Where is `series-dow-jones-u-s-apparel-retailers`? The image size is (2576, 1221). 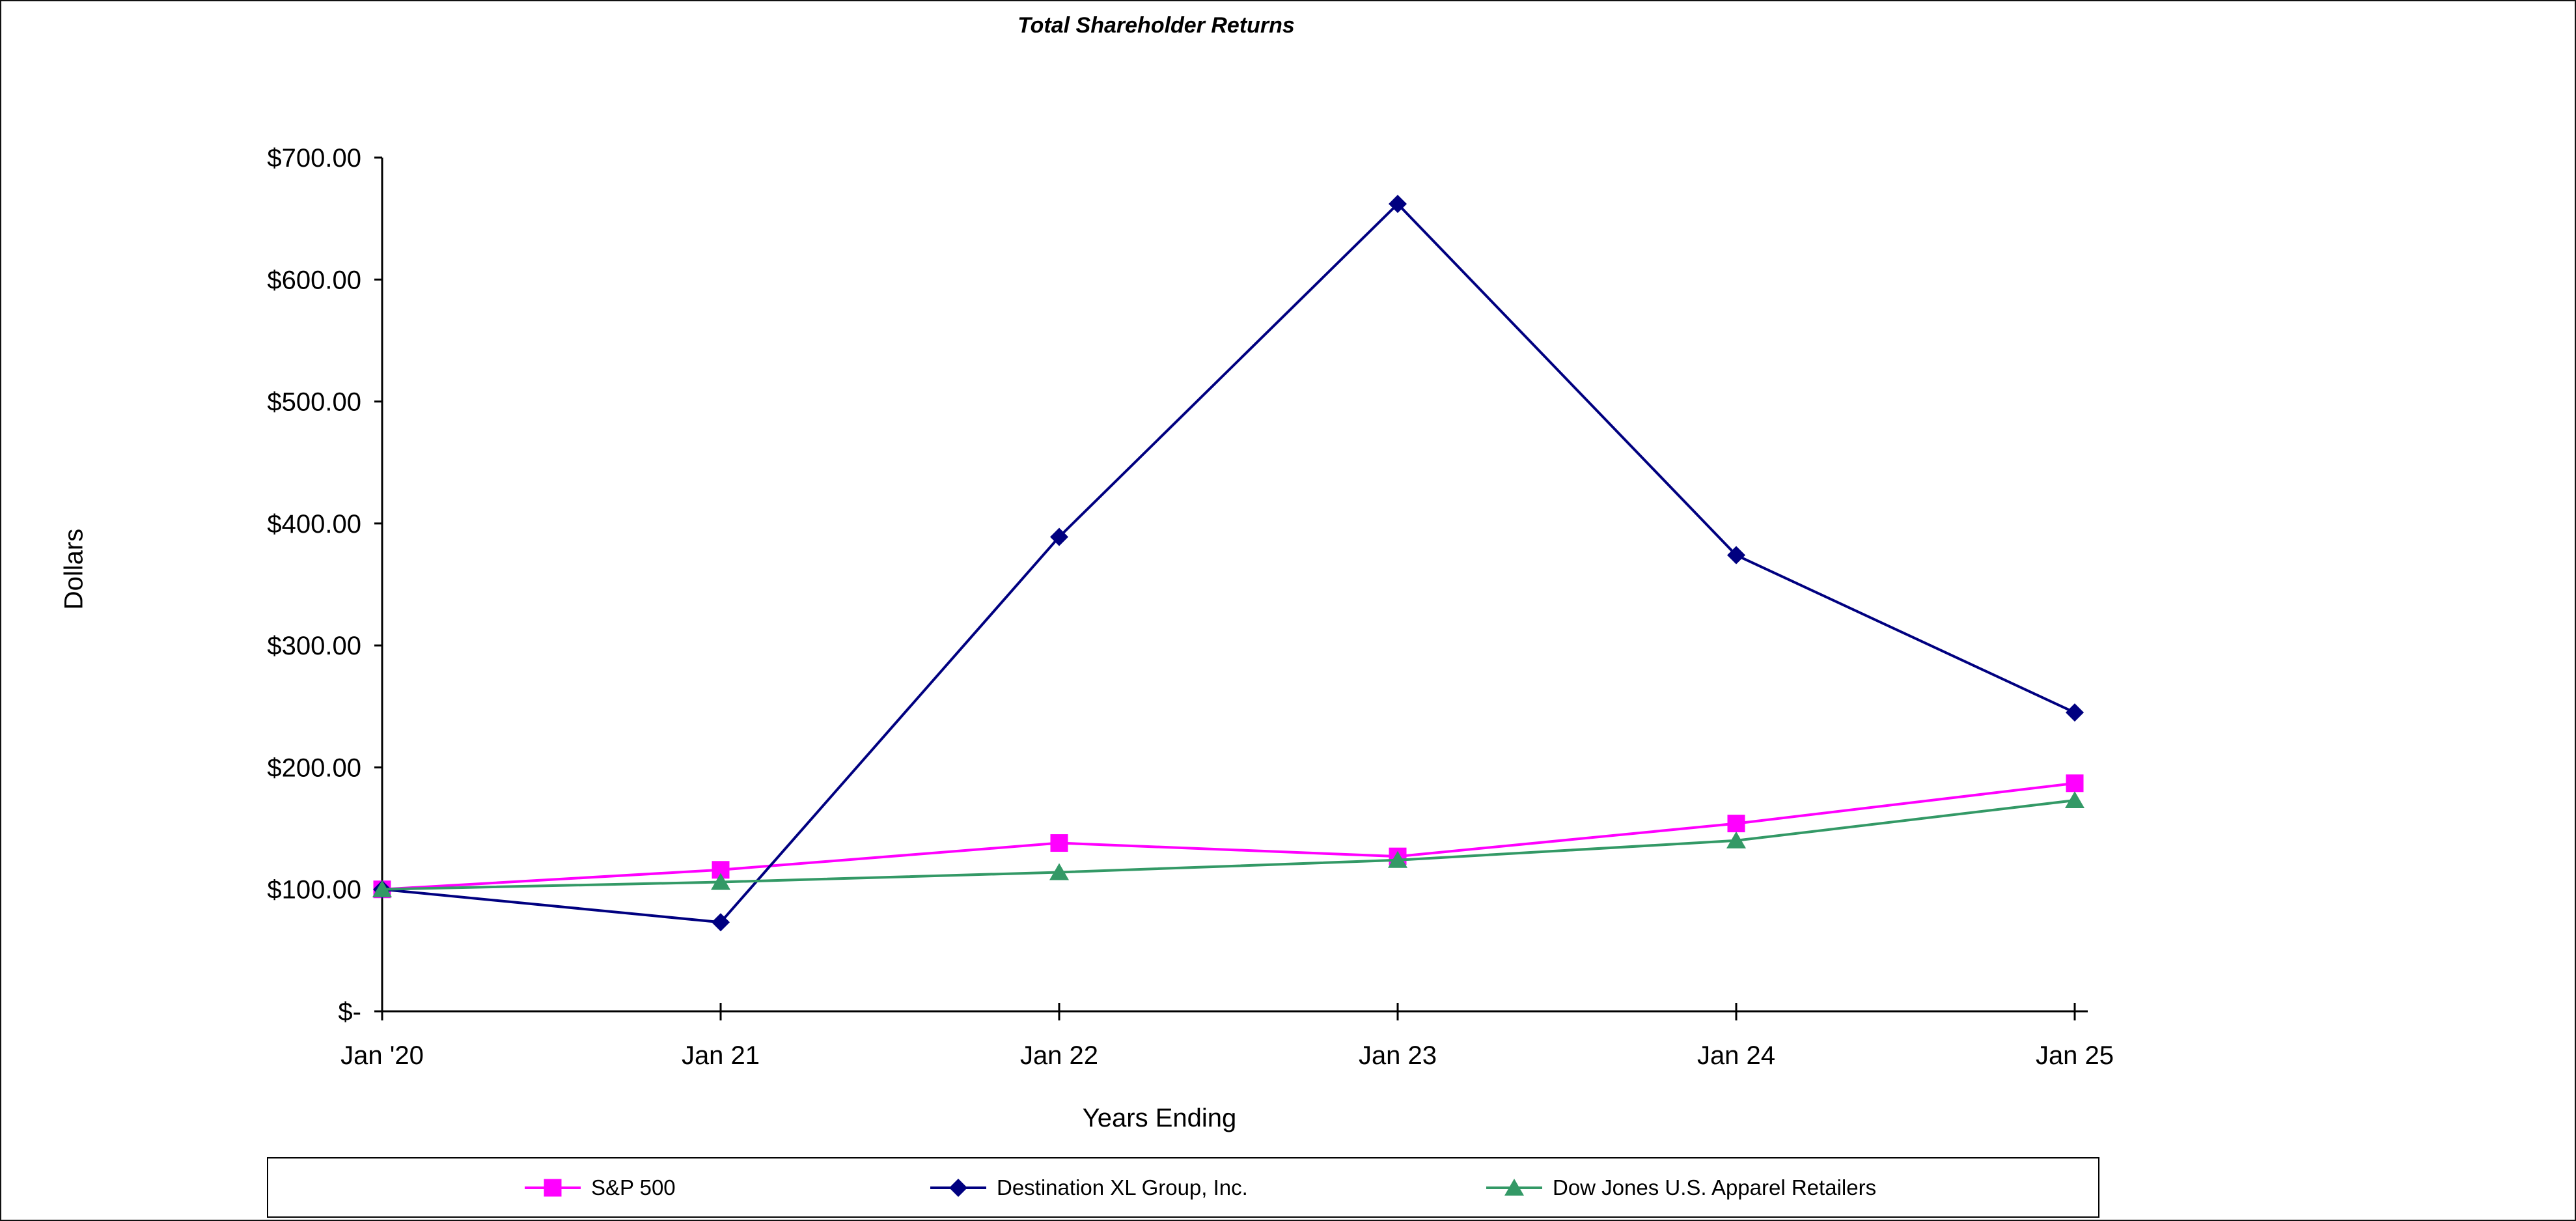
series-dow-jones-u-s-apparel-retailers is located at coordinates (1228, 844).